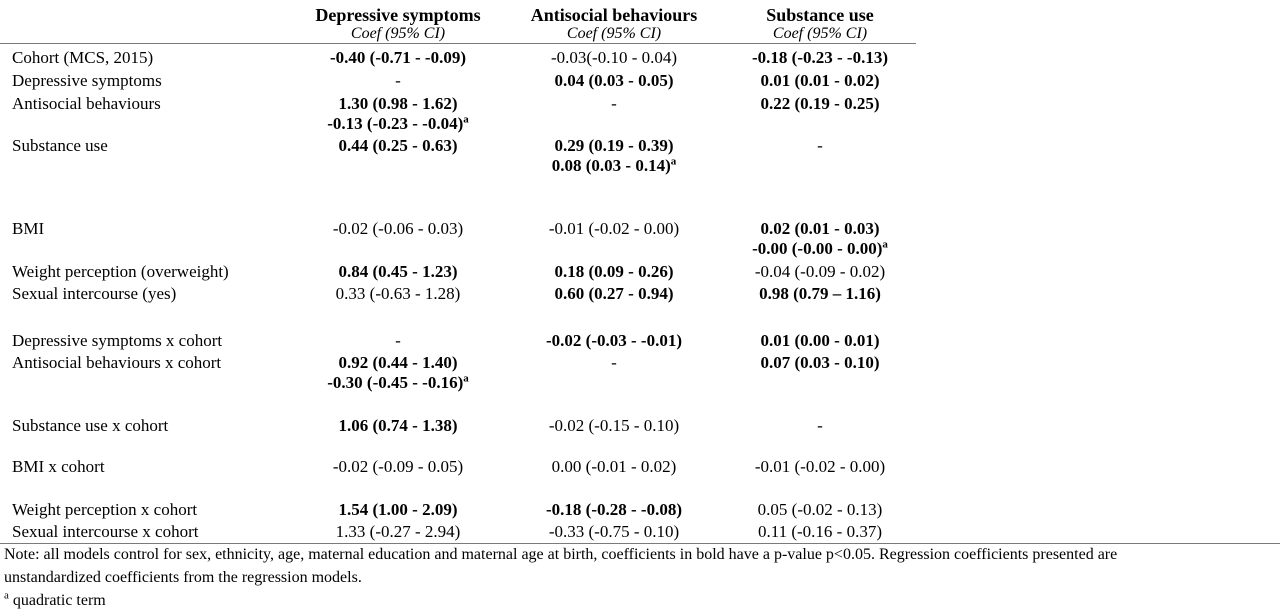 This screenshot has width=1280, height=614. Describe the element at coordinates (398, 15) in the screenshot. I see `col-header-depressive: Depressive symptoms` at that location.